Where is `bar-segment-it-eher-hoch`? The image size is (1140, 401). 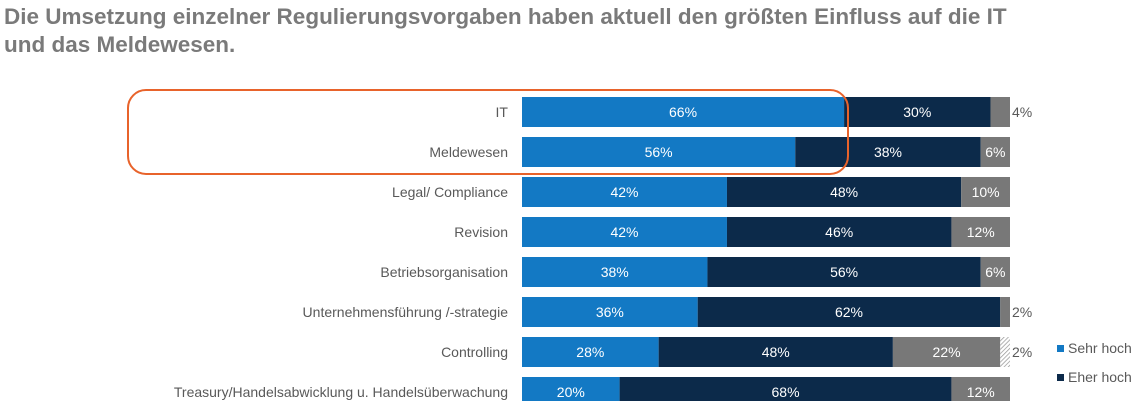
bar-segment-it-eher-hoch is located at coordinates (917, 112).